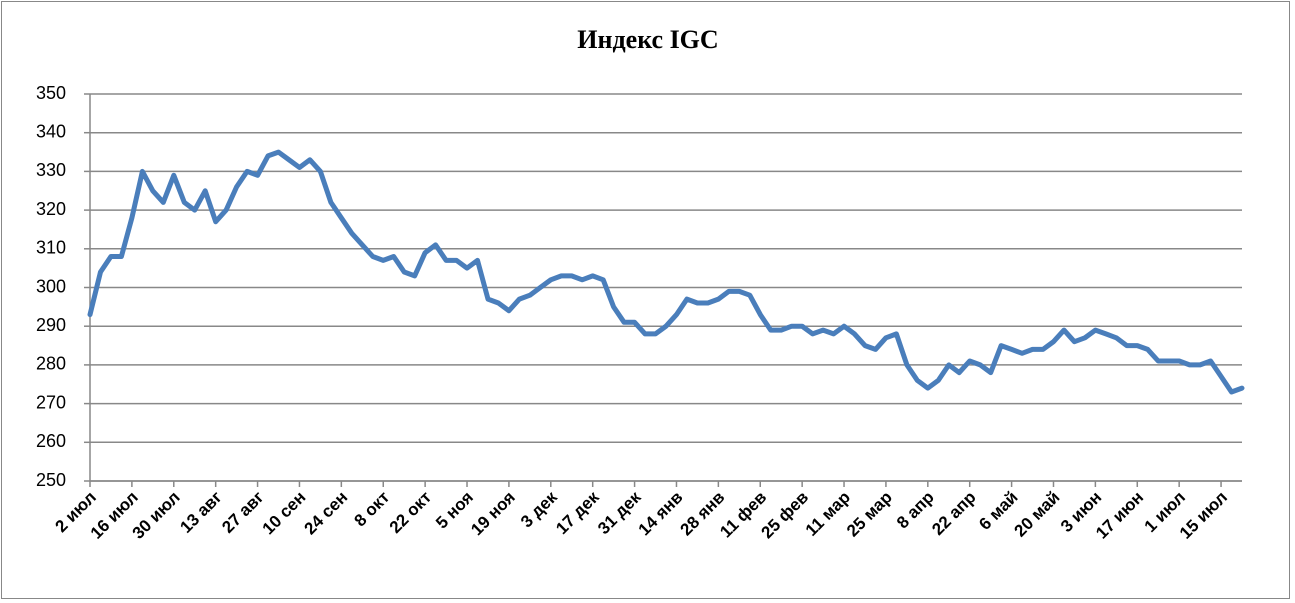 Image resolution: width=1295 pixels, height=603 pixels. What do you see at coordinates (647, 39) in the screenshot?
I see `chart-title: Индекс IGC` at bounding box center [647, 39].